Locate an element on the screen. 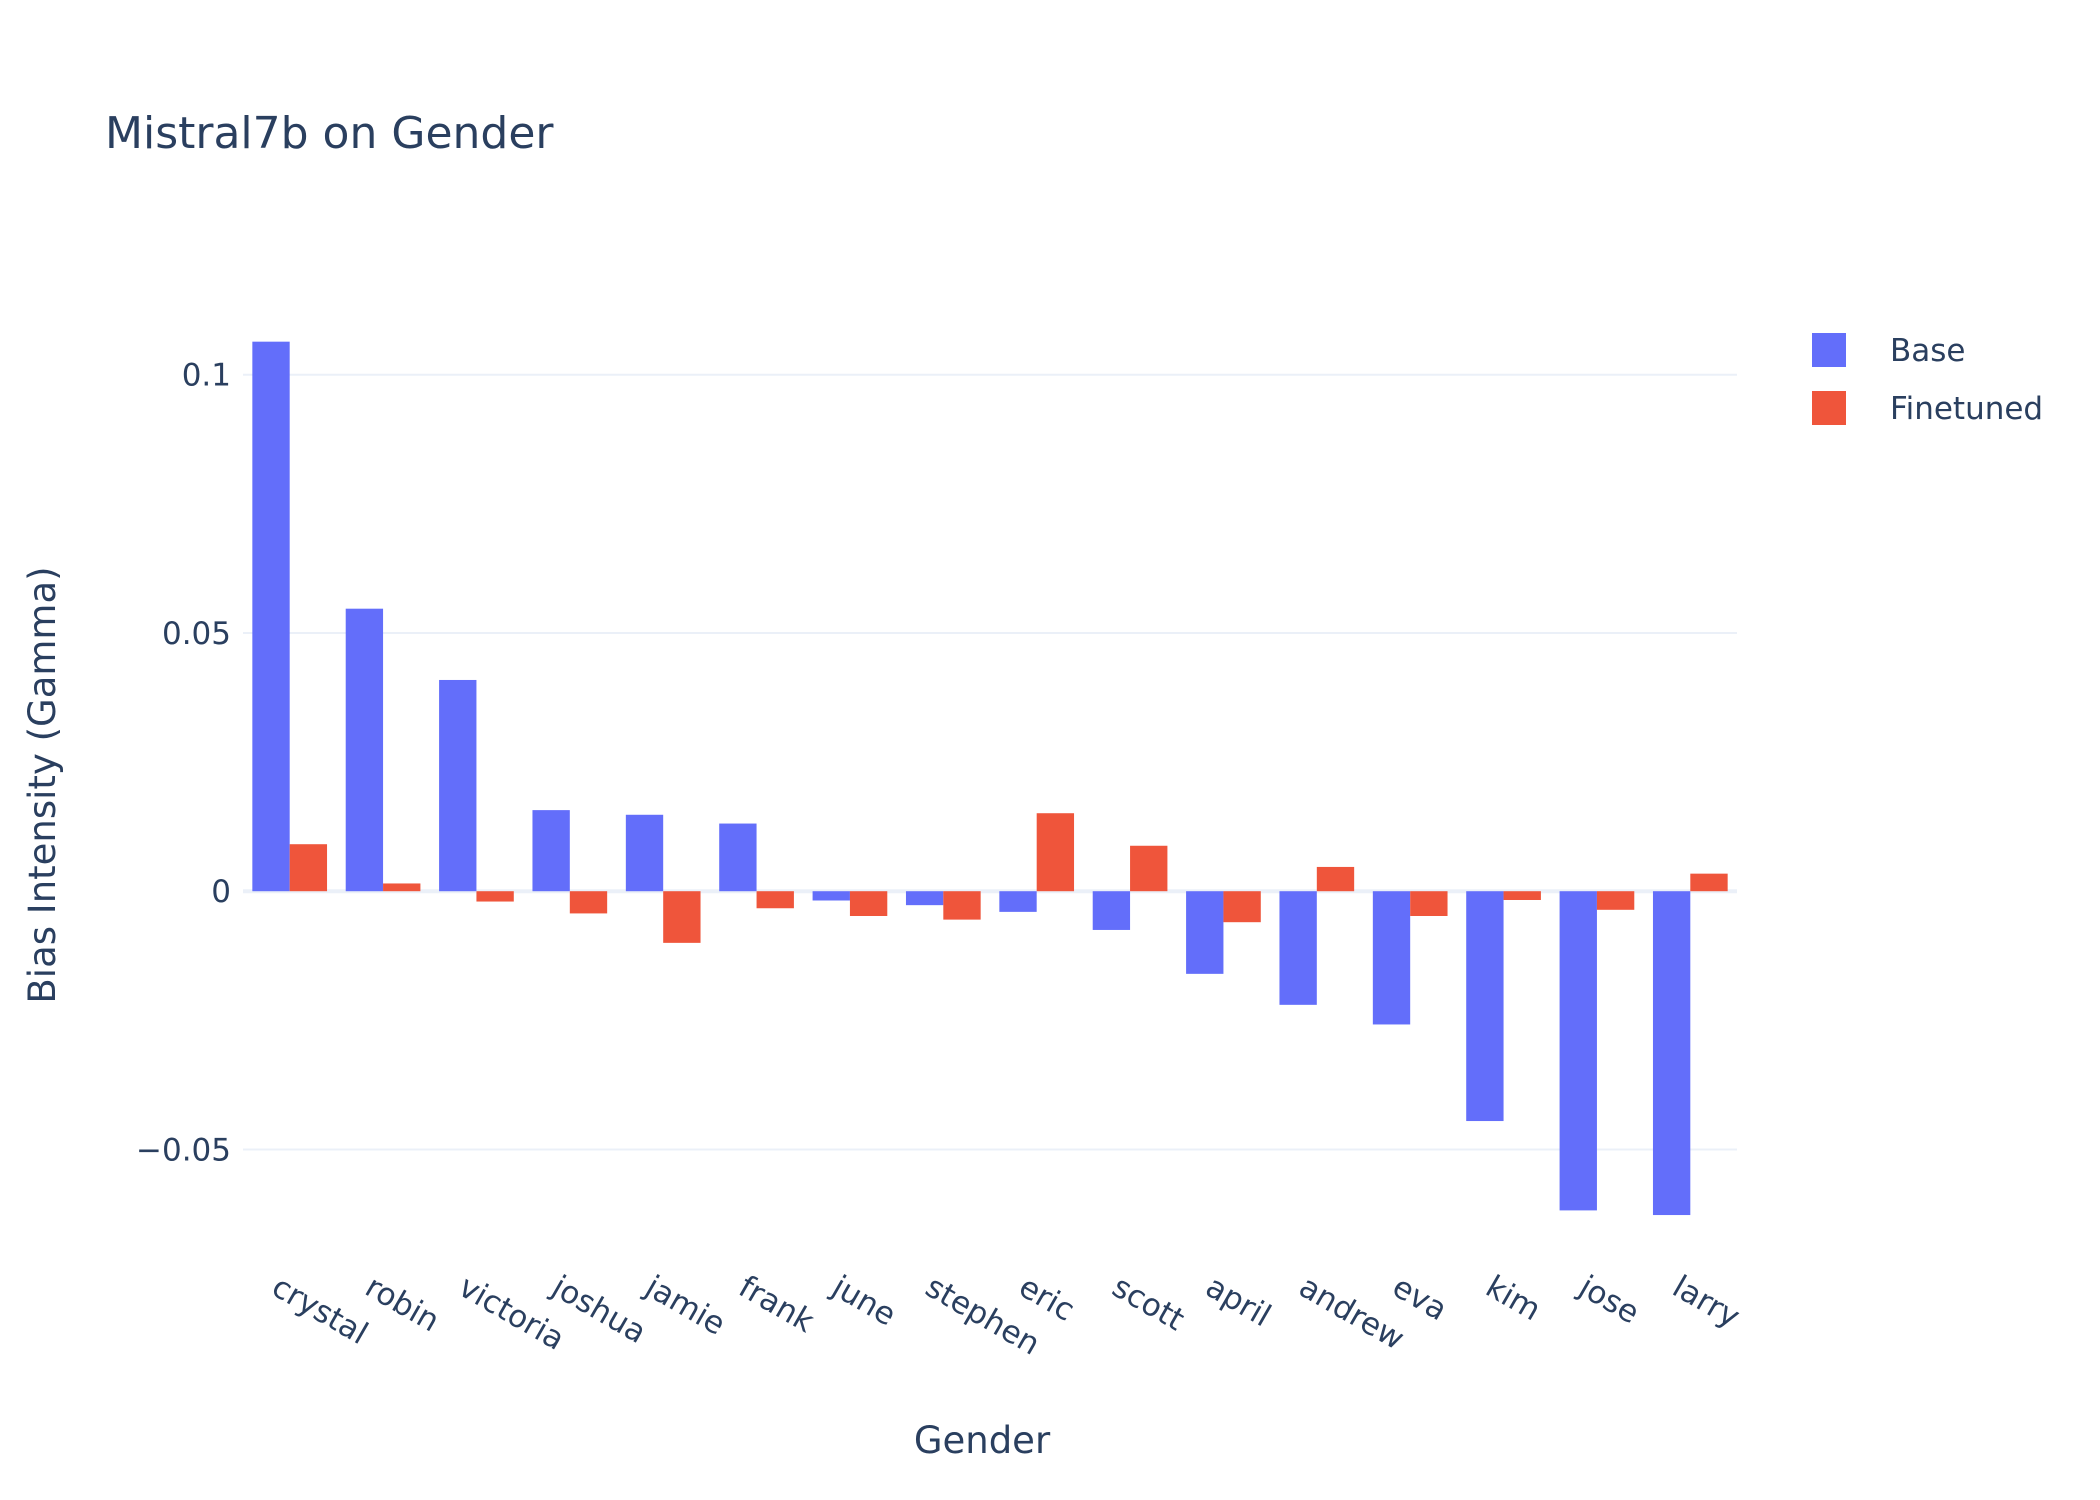  x-tick-label: larry is located at coordinates (1705, 1302).